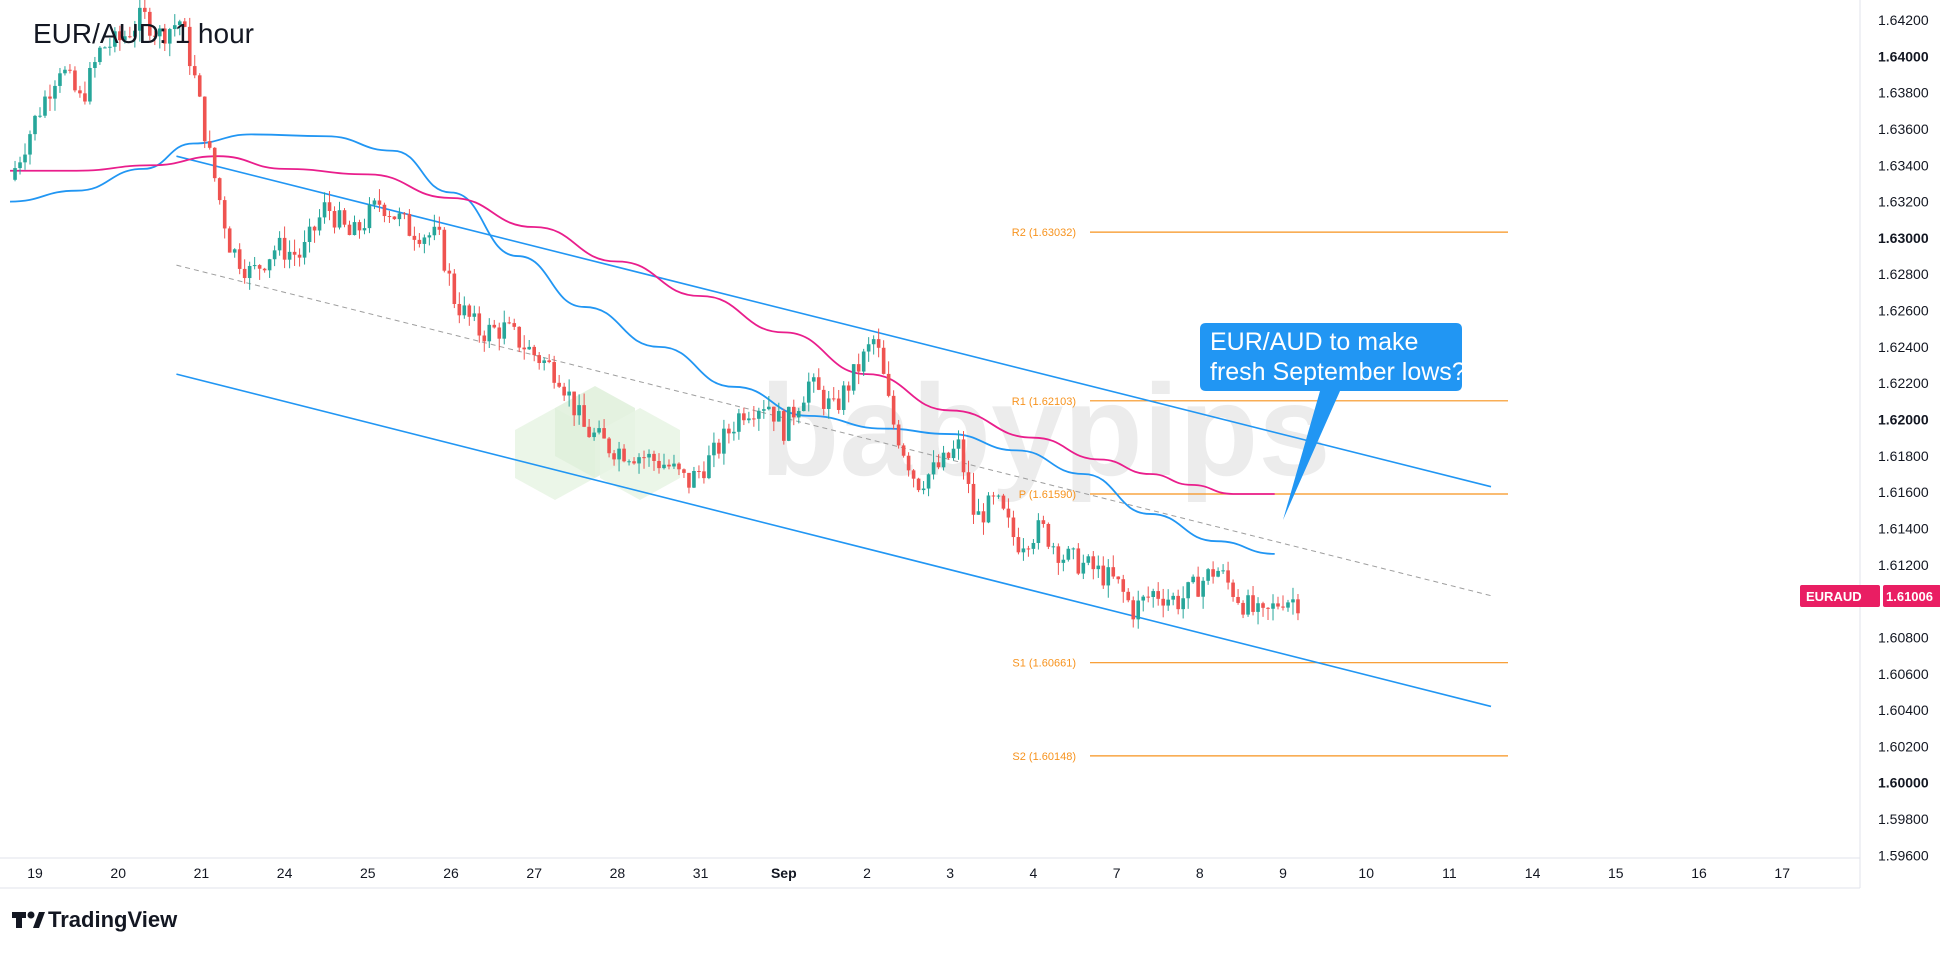 This screenshot has width=1940, height=954. Describe the element at coordinates (1903, 746) in the screenshot. I see `y-tick-label: 1.60200` at that location.